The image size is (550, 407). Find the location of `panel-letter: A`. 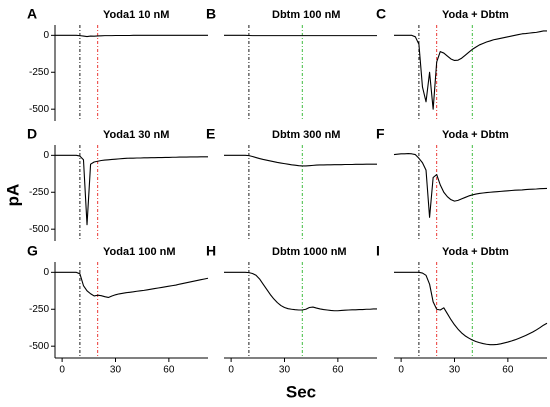

panel-letter: A is located at coordinates (32, 14).